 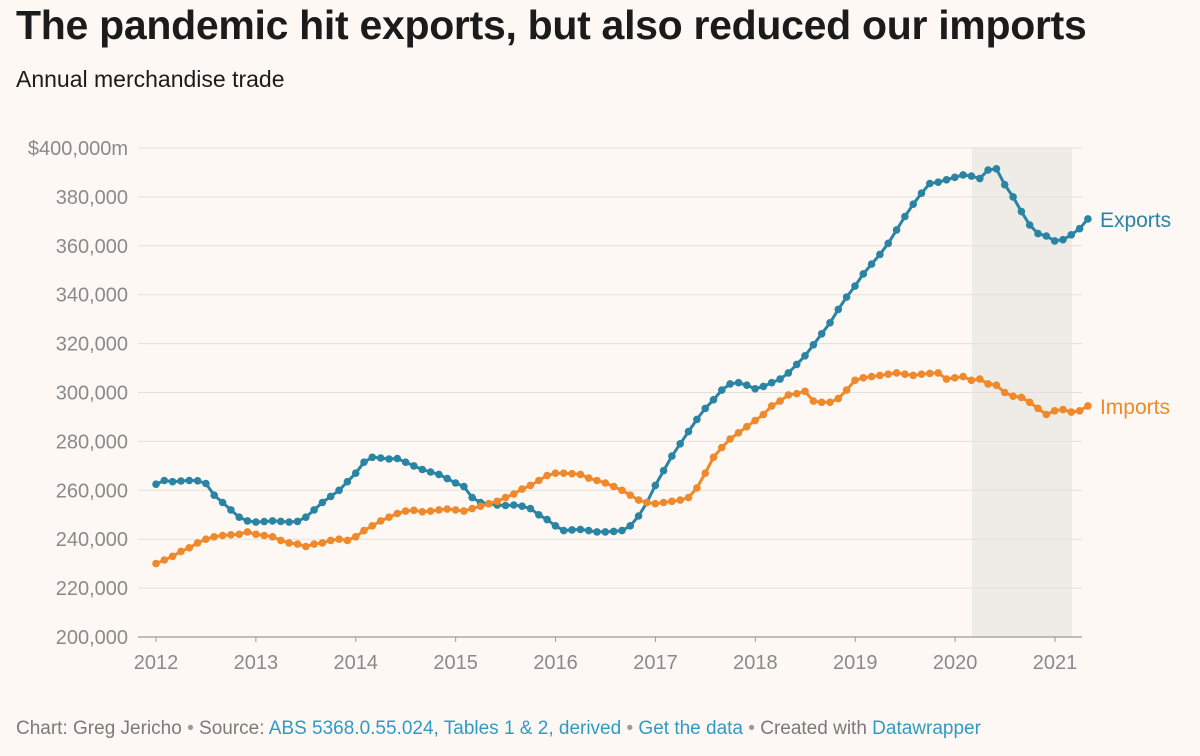 What do you see at coordinates (555, 663) in the screenshot?
I see `x-tick-label: 2016` at bounding box center [555, 663].